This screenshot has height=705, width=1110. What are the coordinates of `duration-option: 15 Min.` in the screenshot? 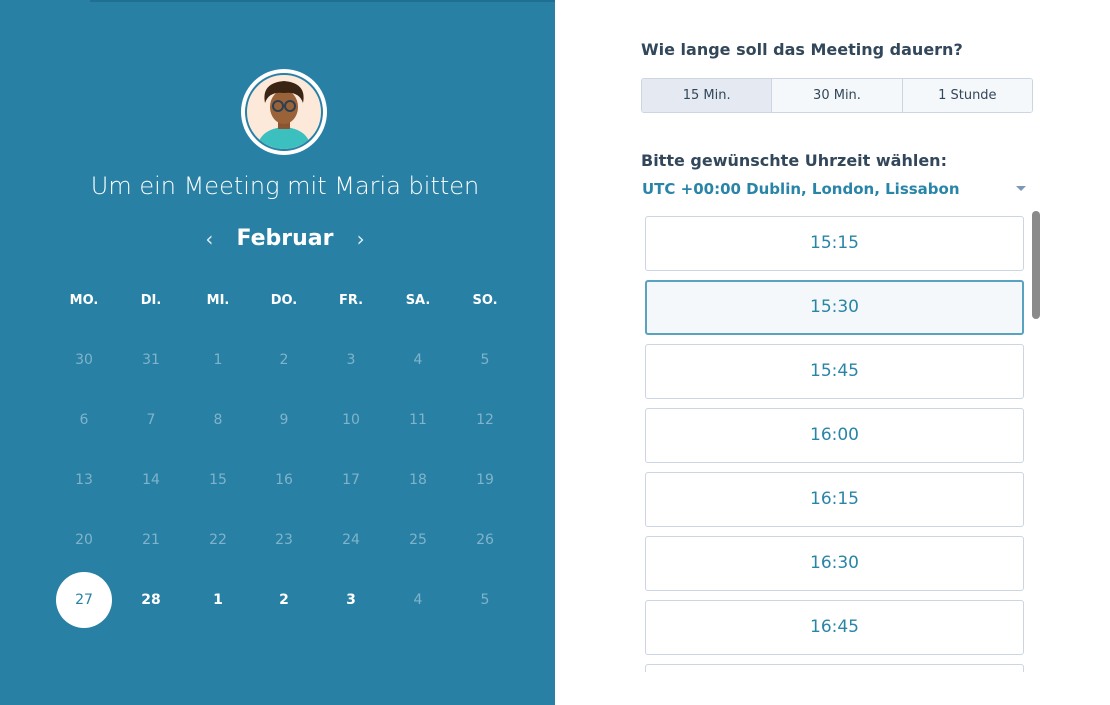 It's located at (707, 95).